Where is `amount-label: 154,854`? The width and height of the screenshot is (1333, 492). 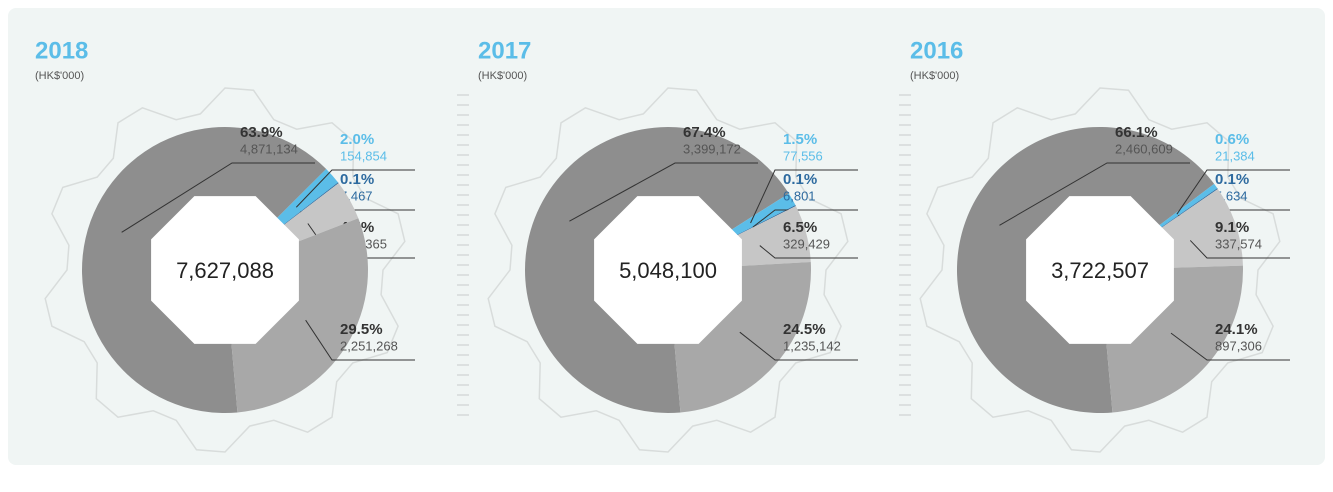 amount-label: 154,854 is located at coordinates (363, 155).